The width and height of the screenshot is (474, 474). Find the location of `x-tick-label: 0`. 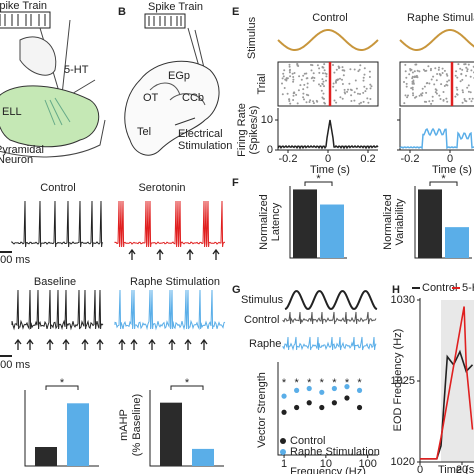

x-tick-label: 0 is located at coordinates (328, 159).